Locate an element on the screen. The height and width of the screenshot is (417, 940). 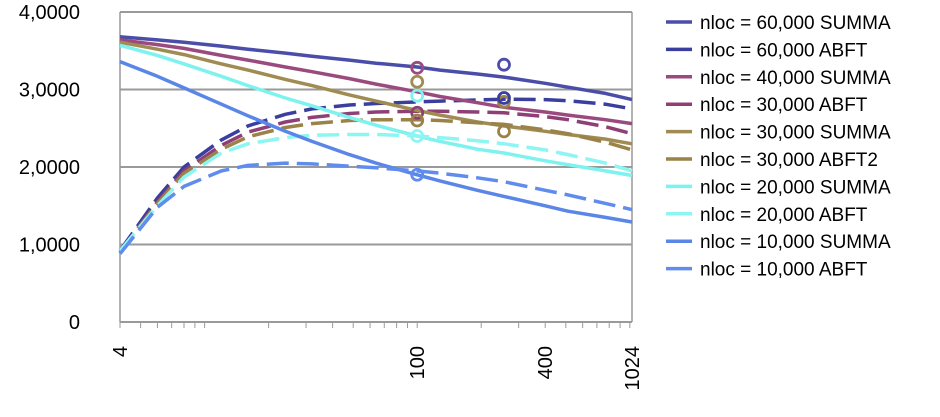
x-tick-label: 100 is located at coordinates (418, 362).